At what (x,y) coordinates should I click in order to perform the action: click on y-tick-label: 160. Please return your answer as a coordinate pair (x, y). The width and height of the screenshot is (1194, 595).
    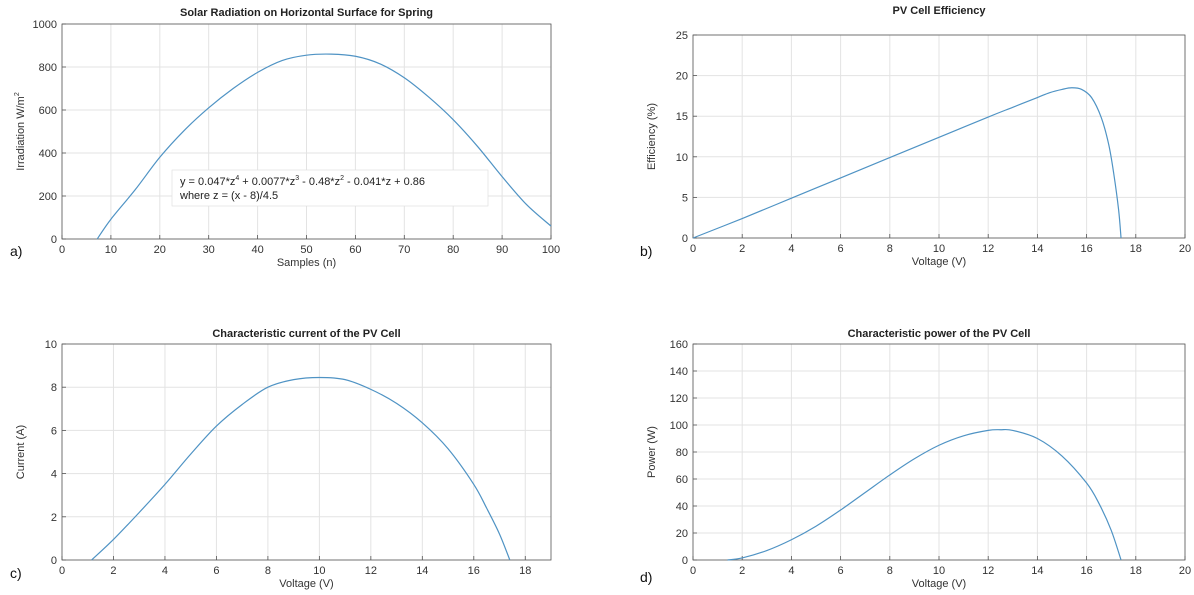
    Looking at the image, I should click on (679, 345).